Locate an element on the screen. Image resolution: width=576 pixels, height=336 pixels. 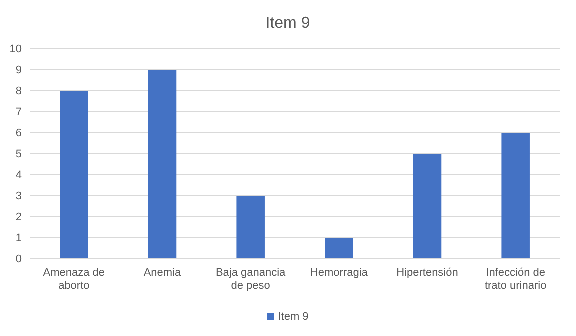
x-tick-label: Baja ganancia de peso is located at coordinates (251, 279).